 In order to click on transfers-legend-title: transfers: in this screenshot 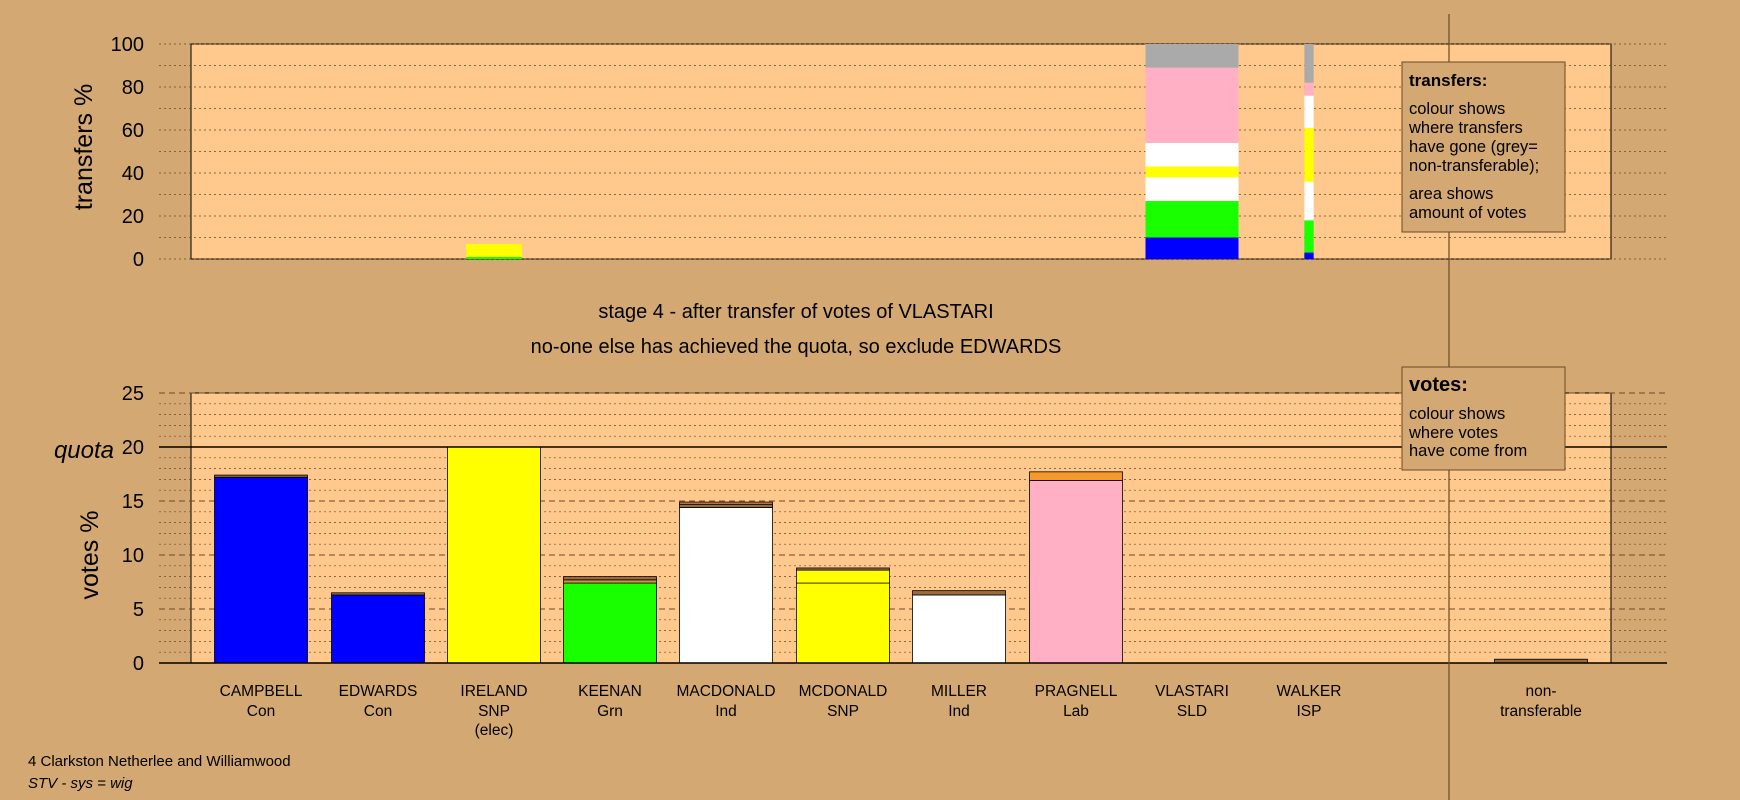, I will do `click(1448, 80)`.